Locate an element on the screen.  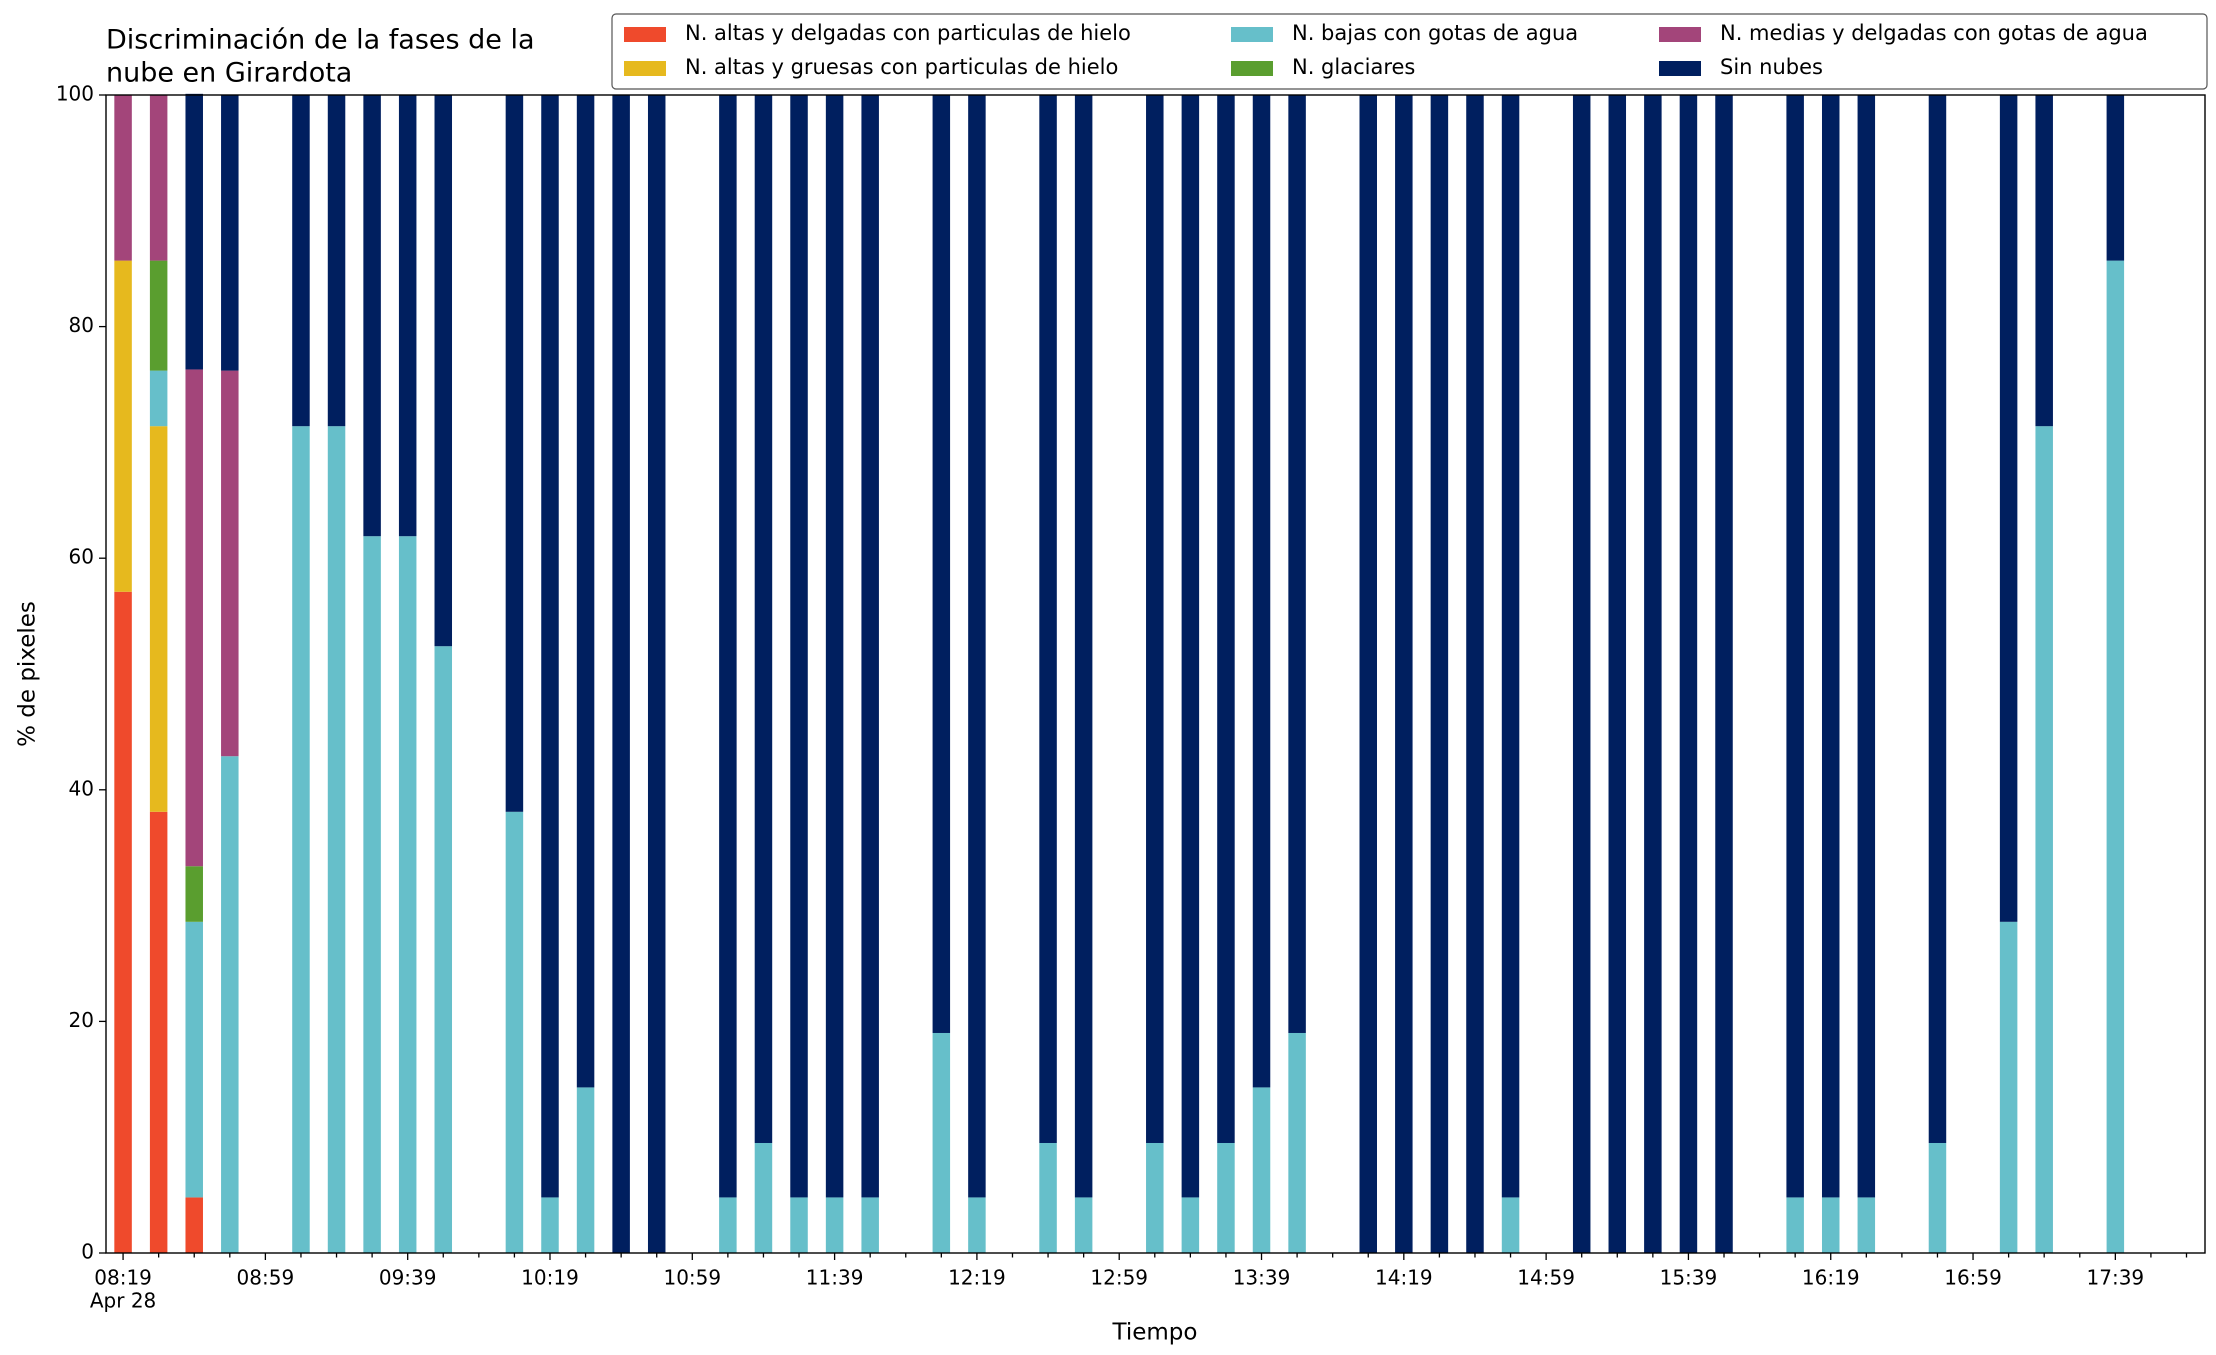
x-tick-label: 14:59 is located at coordinates (1546, 1278).